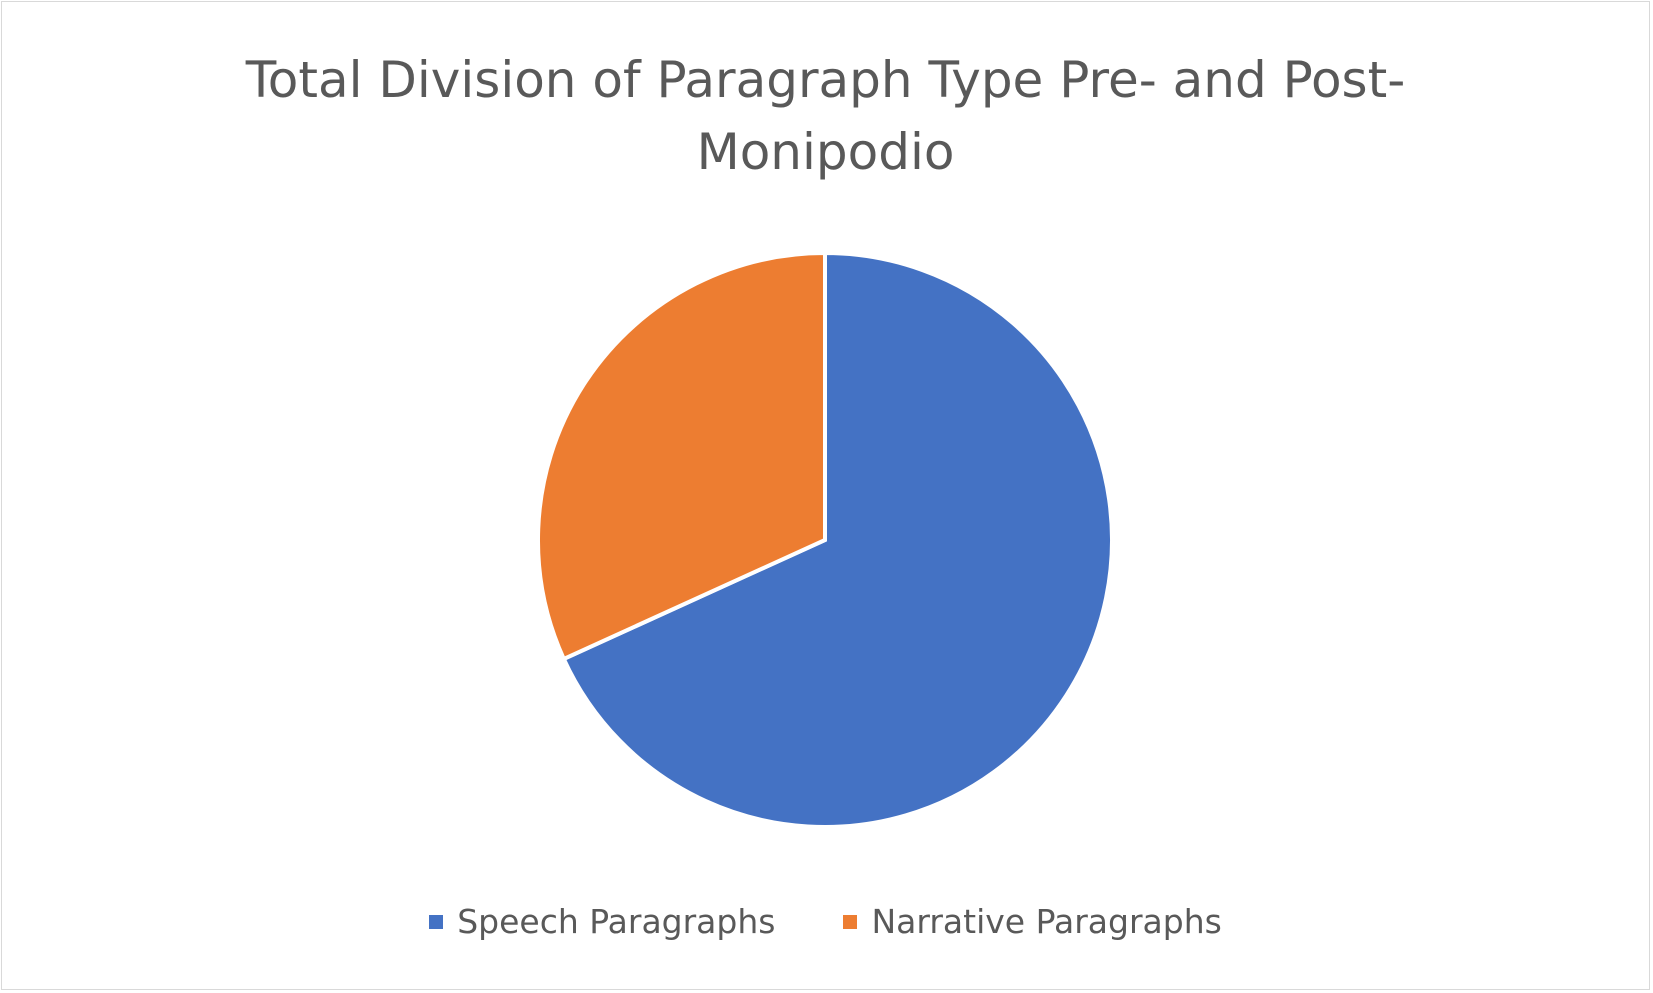 This screenshot has width=1653, height=993. Describe the element at coordinates (850, 921) in the screenshot. I see `legend-swatch-narrative` at that location.